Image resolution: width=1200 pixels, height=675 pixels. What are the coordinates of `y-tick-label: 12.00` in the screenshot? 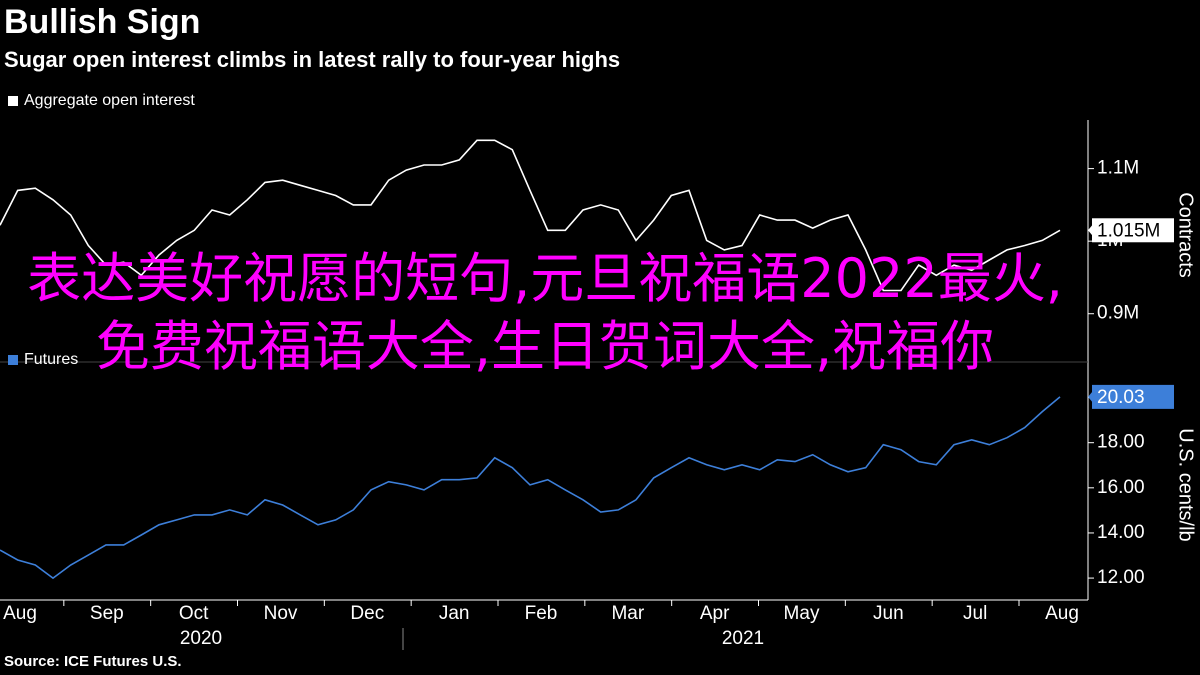 It's located at (1121, 577).